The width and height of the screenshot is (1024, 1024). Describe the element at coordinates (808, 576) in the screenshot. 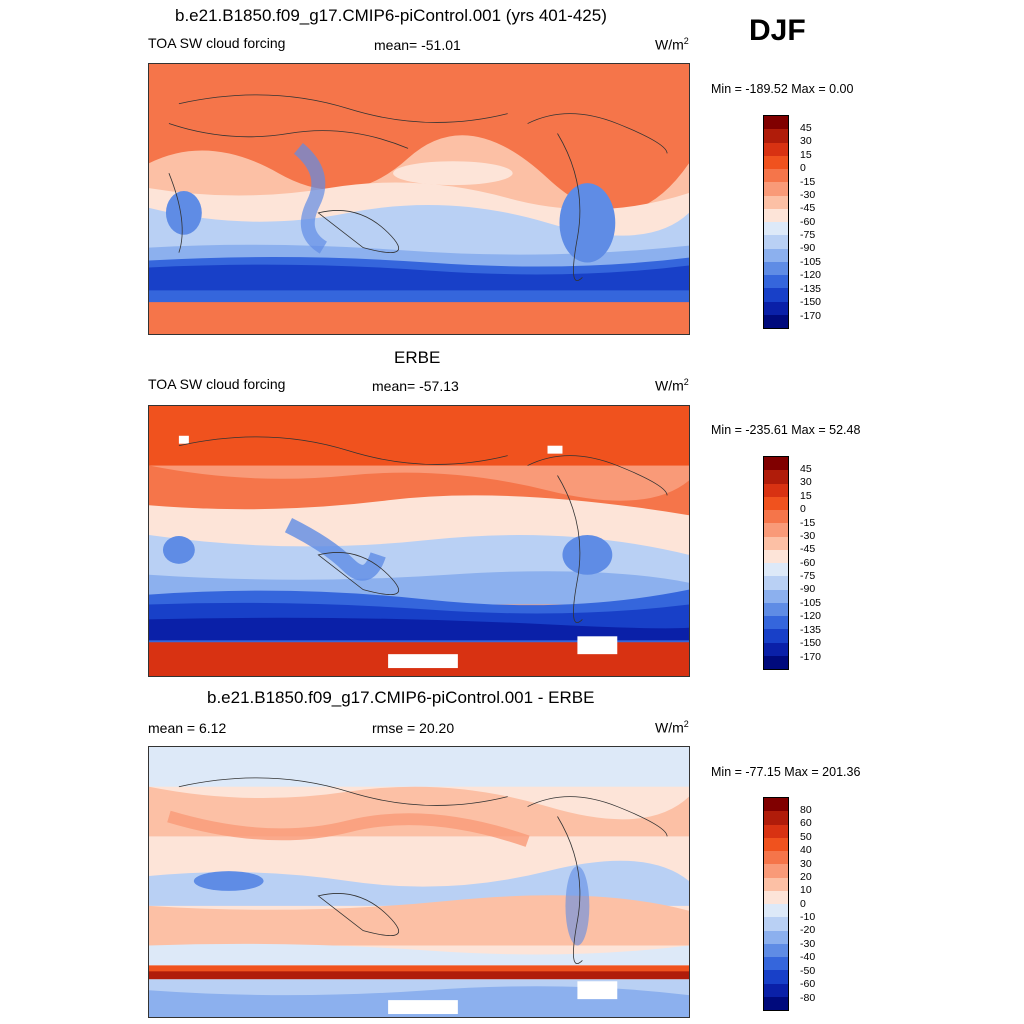

I see `cbar2-tick: -75` at that location.